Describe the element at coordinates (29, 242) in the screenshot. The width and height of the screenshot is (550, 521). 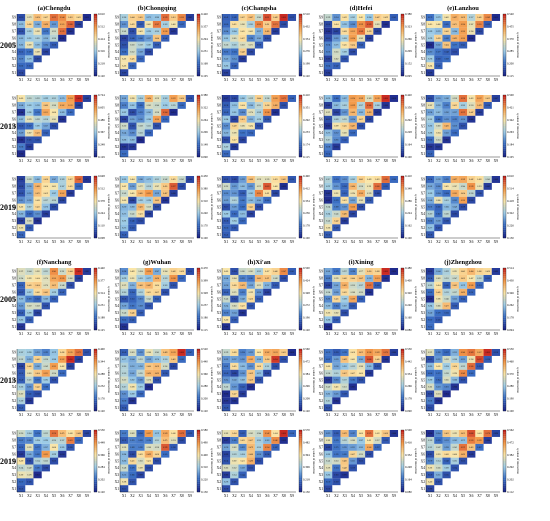
I see `x-tick-label: X2` at that location.